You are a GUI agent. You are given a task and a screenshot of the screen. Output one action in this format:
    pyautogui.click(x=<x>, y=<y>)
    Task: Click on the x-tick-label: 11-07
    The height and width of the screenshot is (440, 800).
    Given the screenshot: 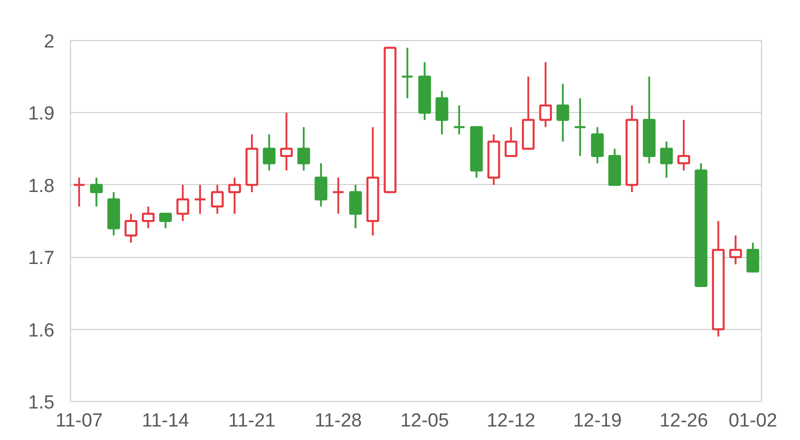 What is the action you would take?
    pyautogui.click(x=79, y=421)
    